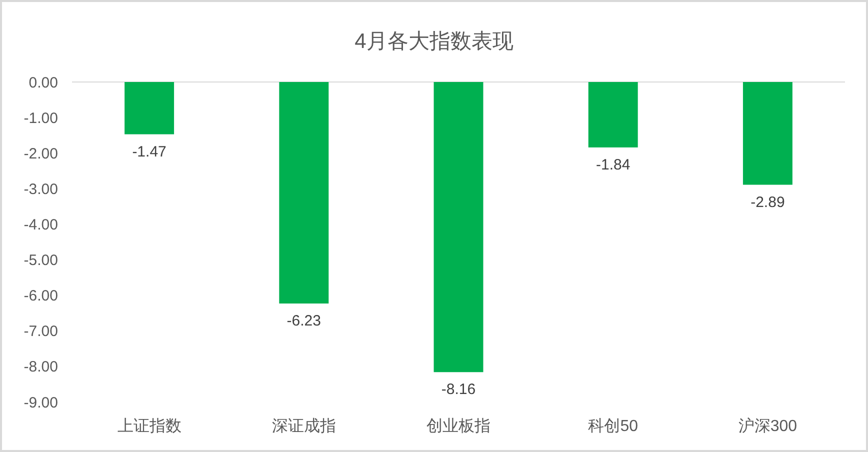 This screenshot has height=452, width=868. Describe the element at coordinates (41, 261) in the screenshot. I see `y-tick-label: -5.00` at that location.